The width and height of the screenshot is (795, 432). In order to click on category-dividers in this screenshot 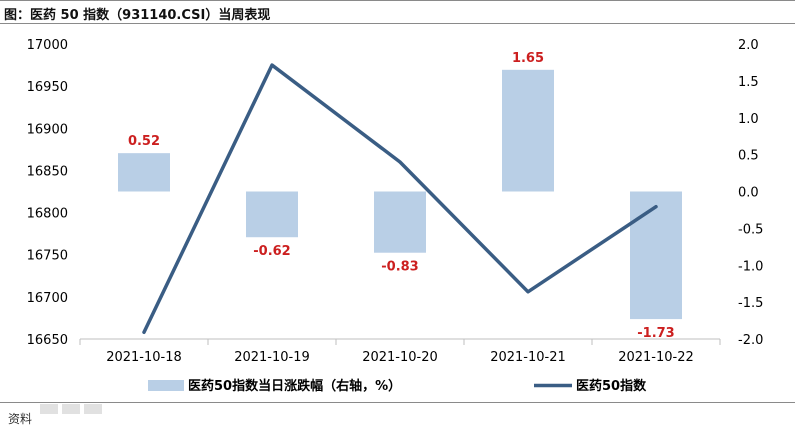, I will do `click(400, 342)`.